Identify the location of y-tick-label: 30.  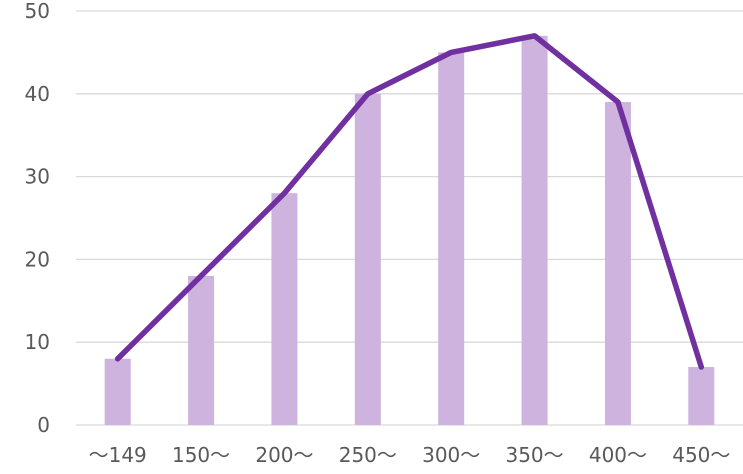
(37, 177).